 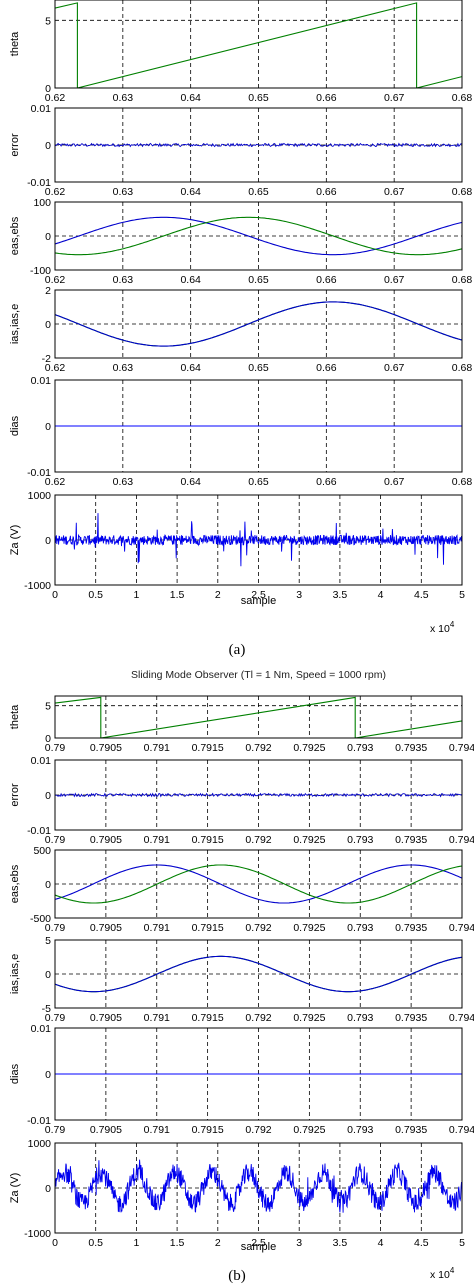 What do you see at coordinates (40, 919) in the screenshot?
I see `y-tick-label: -500` at bounding box center [40, 919].